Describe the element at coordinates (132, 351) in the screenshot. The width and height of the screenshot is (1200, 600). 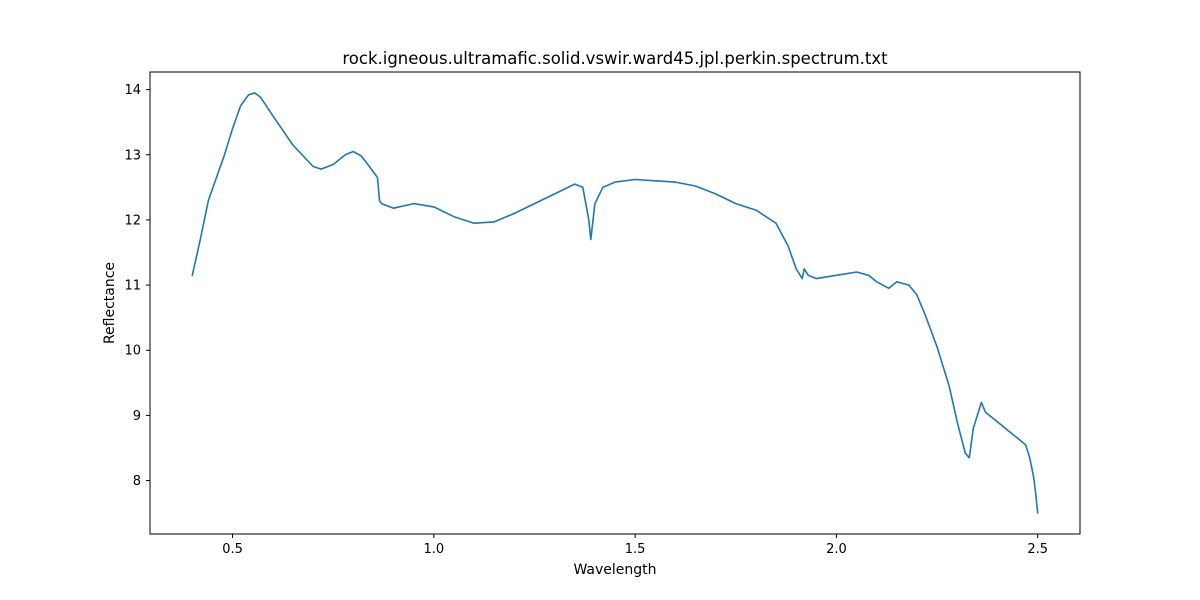
I see `y-tick-label: 10` at that location.